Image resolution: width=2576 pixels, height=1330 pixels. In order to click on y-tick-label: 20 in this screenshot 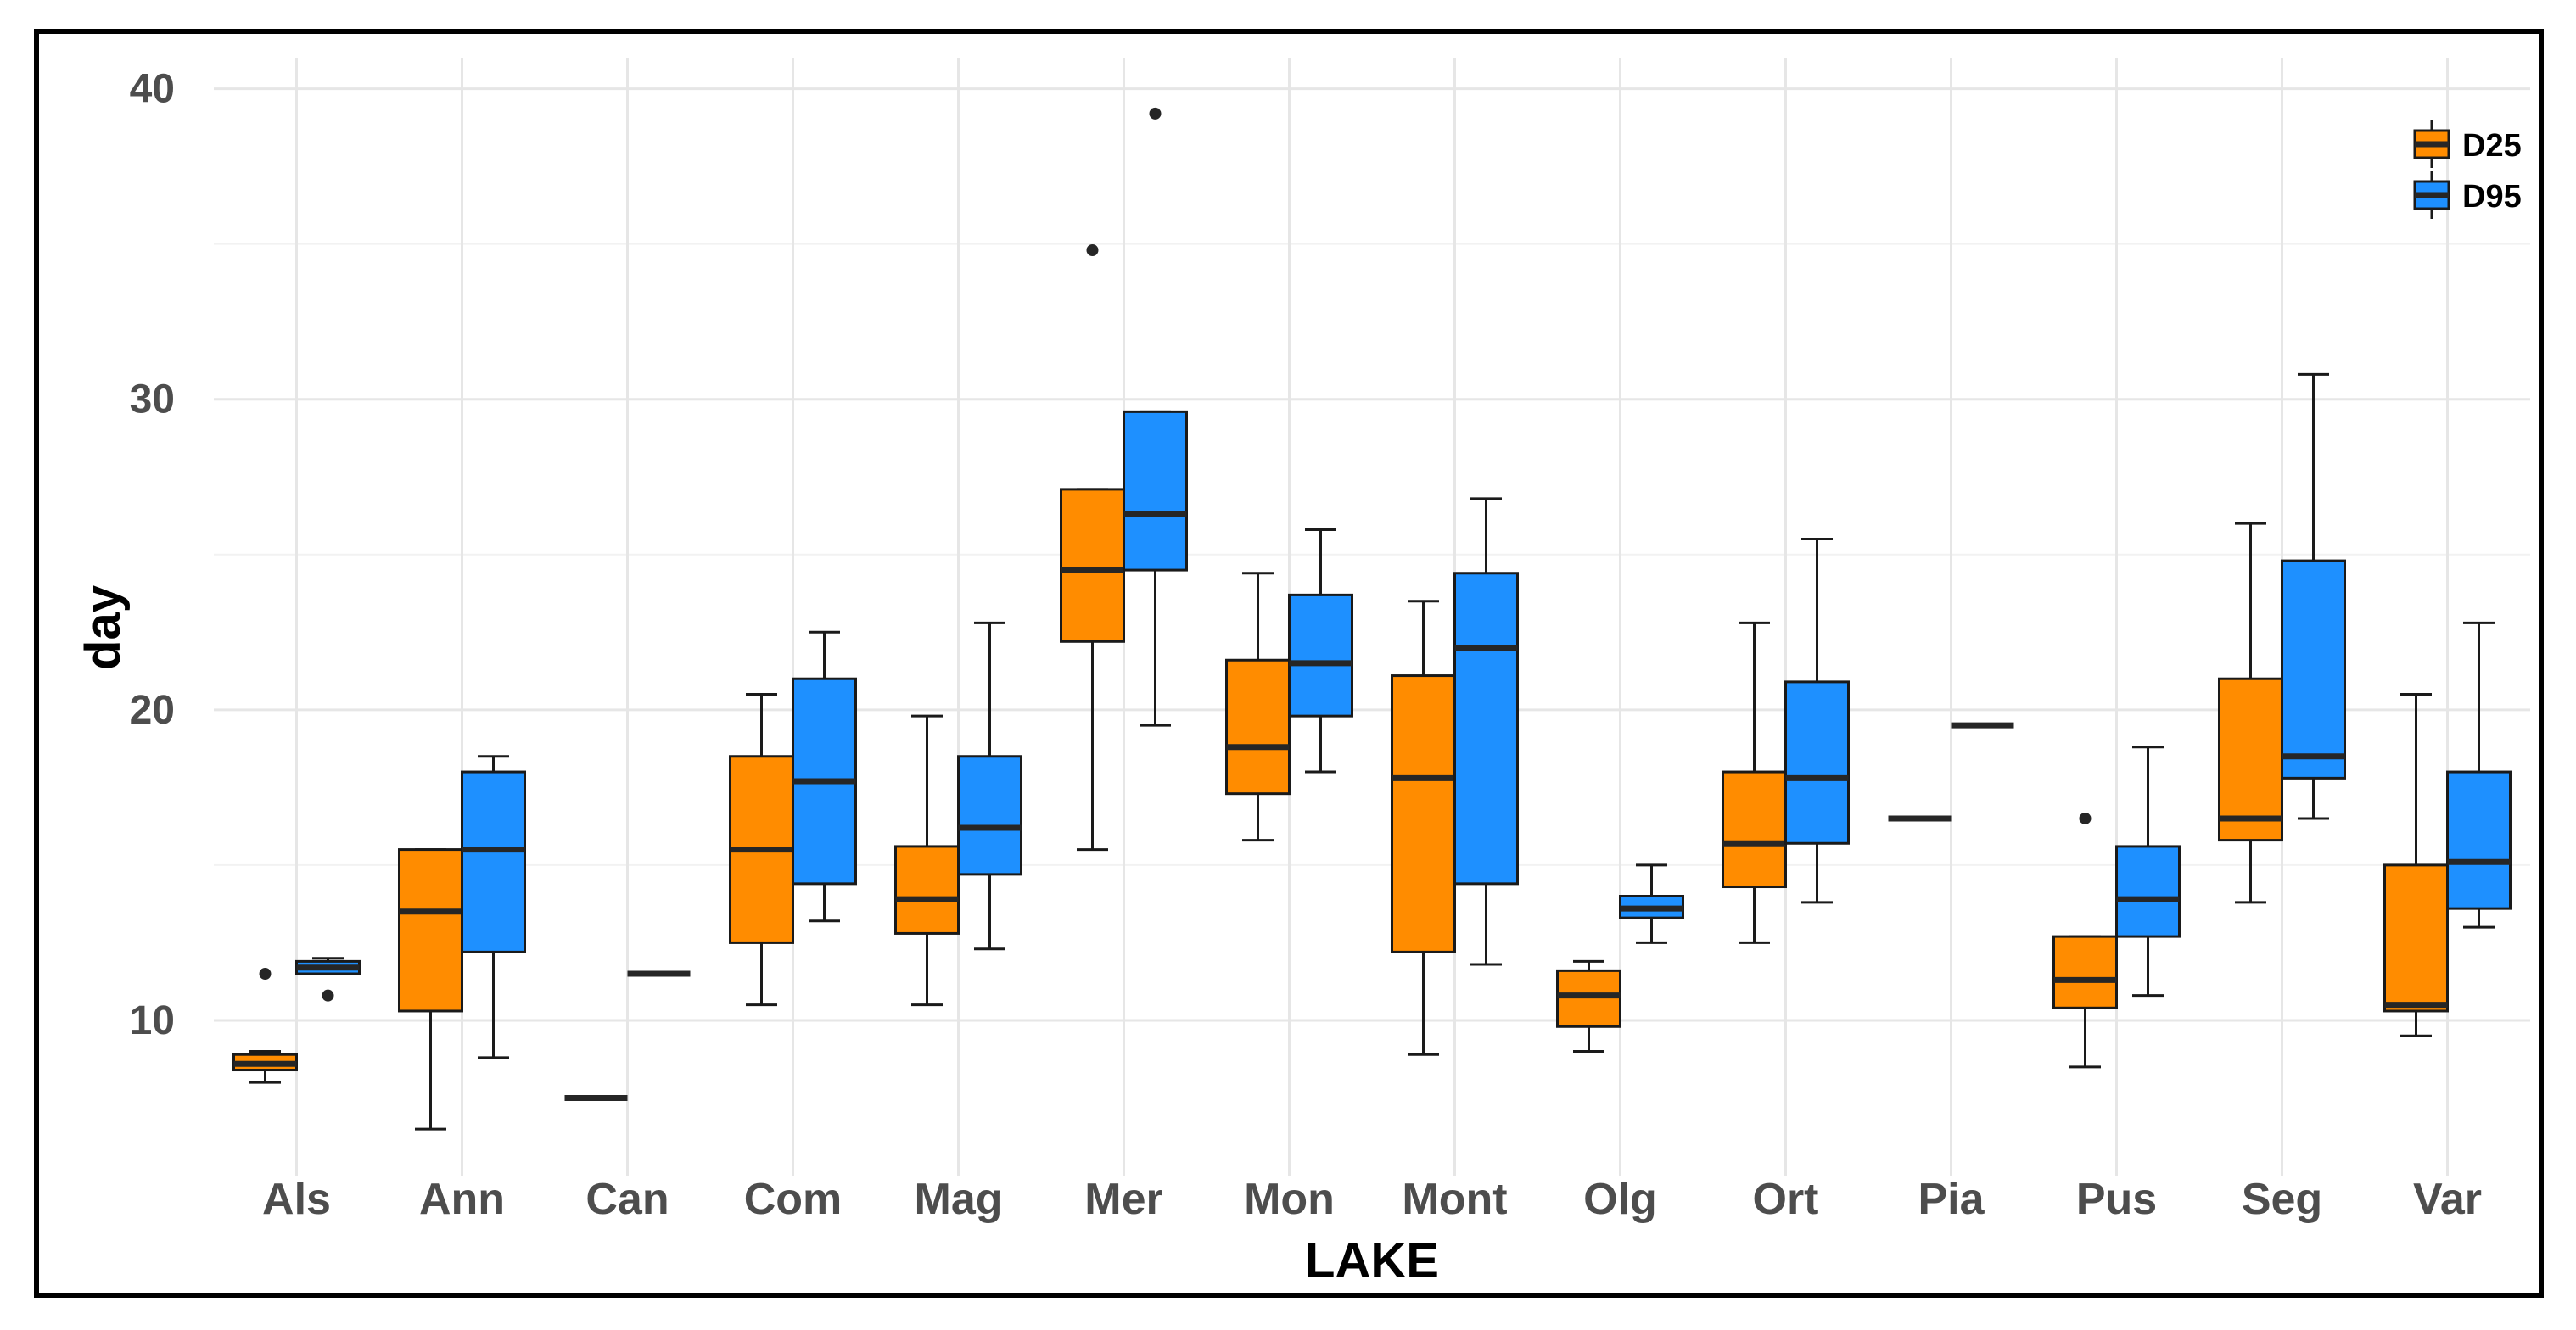, I will do `click(152, 710)`.